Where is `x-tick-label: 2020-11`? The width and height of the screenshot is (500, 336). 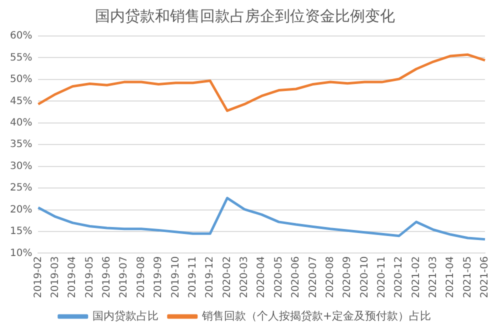
x-tick-label: 2020-11 is located at coordinates (382, 277).